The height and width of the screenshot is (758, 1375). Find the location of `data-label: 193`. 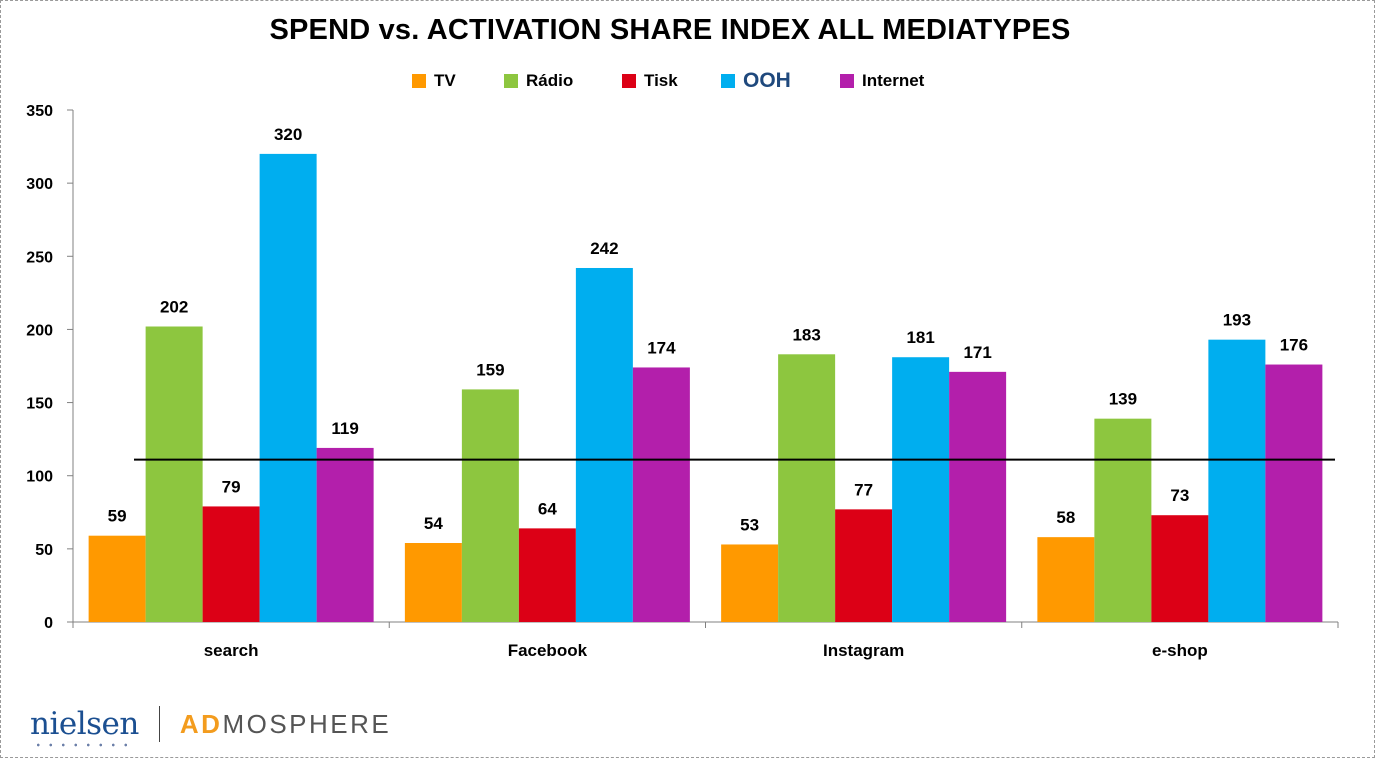

data-label: 193 is located at coordinates (1237, 320).